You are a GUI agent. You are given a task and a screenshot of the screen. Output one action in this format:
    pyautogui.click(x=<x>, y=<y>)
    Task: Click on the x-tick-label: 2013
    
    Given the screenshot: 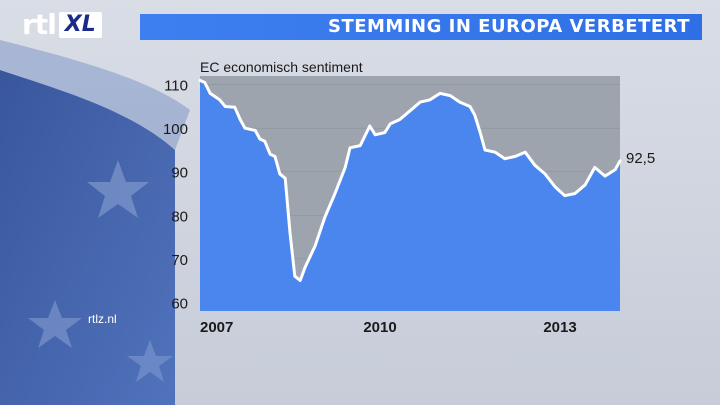 What is the action you would take?
    pyautogui.click(x=559, y=327)
    